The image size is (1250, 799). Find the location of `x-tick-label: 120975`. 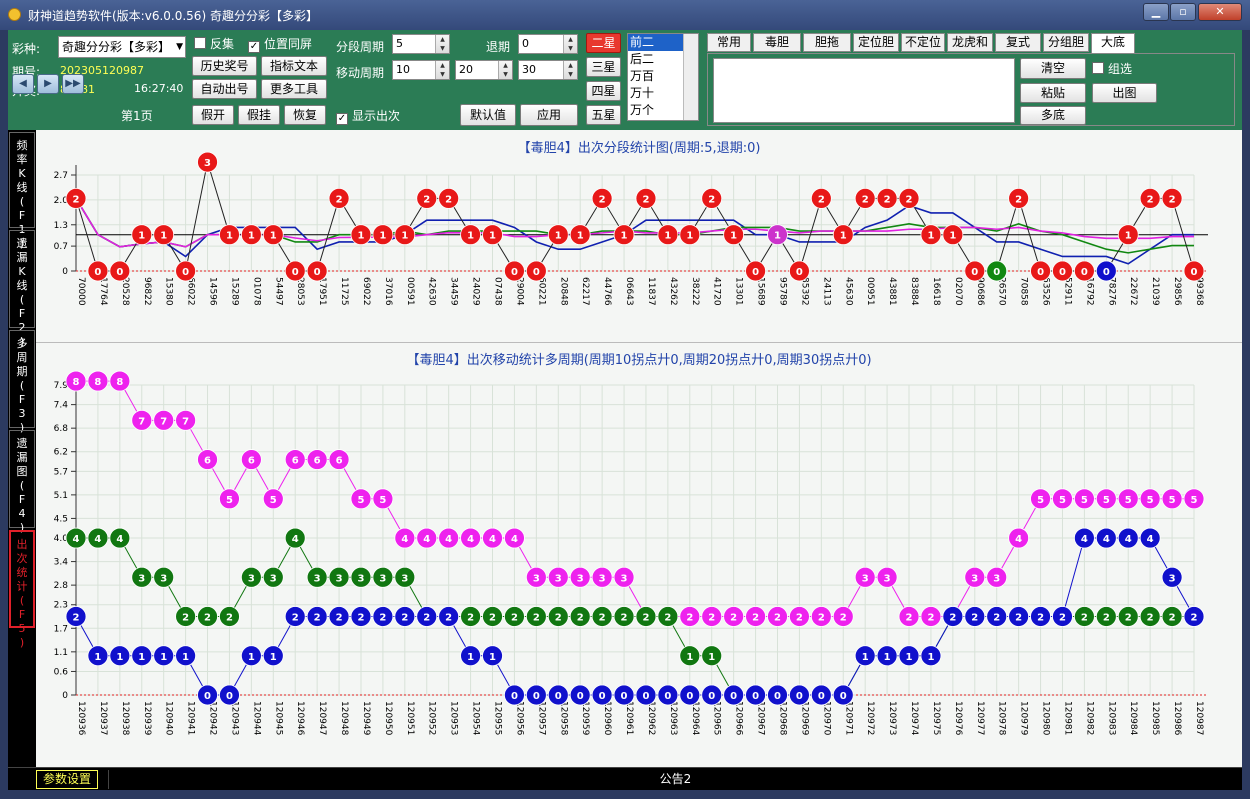

x-tick-label: 120975 is located at coordinates (936, 718).